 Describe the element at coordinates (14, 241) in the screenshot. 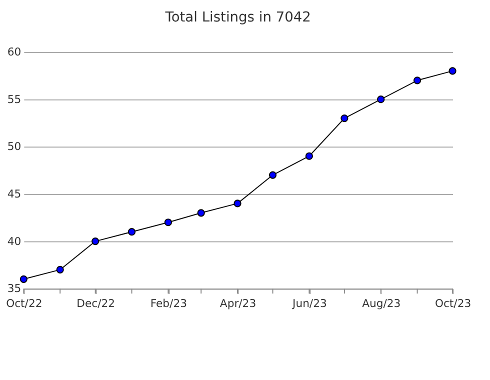

I see `y-tick-label: 40` at that location.